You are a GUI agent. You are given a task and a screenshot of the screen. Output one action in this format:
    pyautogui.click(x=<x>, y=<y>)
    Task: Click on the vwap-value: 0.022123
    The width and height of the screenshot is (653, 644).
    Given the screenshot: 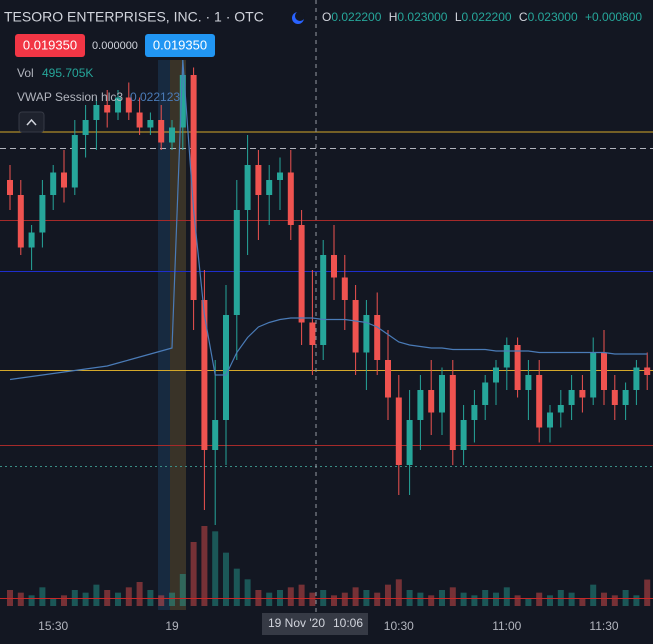 What is the action you would take?
    pyautogui.click(x=155, y=97)
    